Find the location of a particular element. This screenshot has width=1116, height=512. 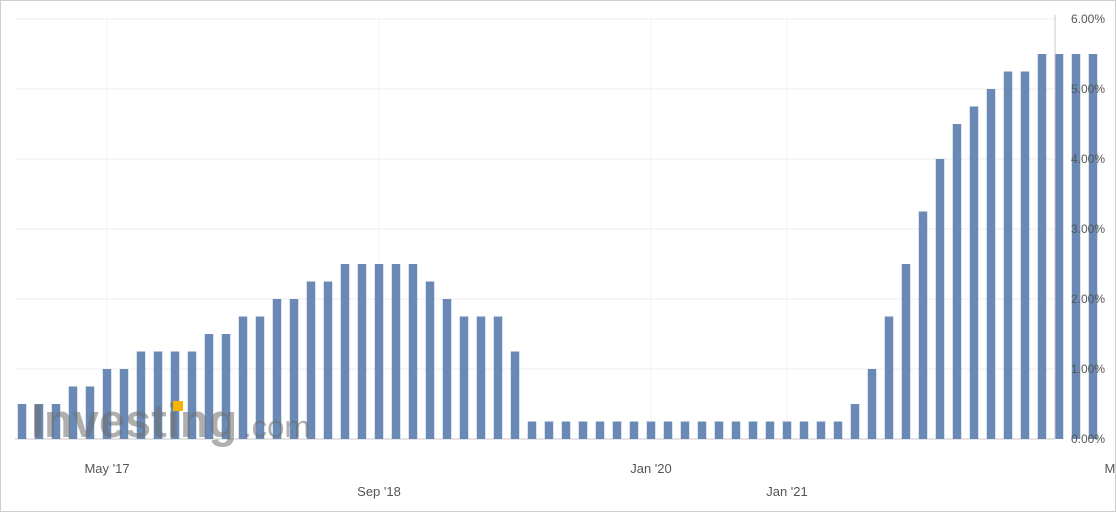

watermark-accent-dot is located at coordinates (178, 406).